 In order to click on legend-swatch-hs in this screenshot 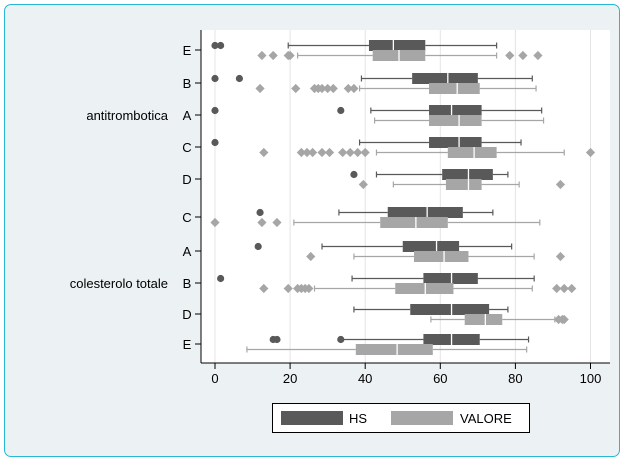, I will do `click(312, 418)`.